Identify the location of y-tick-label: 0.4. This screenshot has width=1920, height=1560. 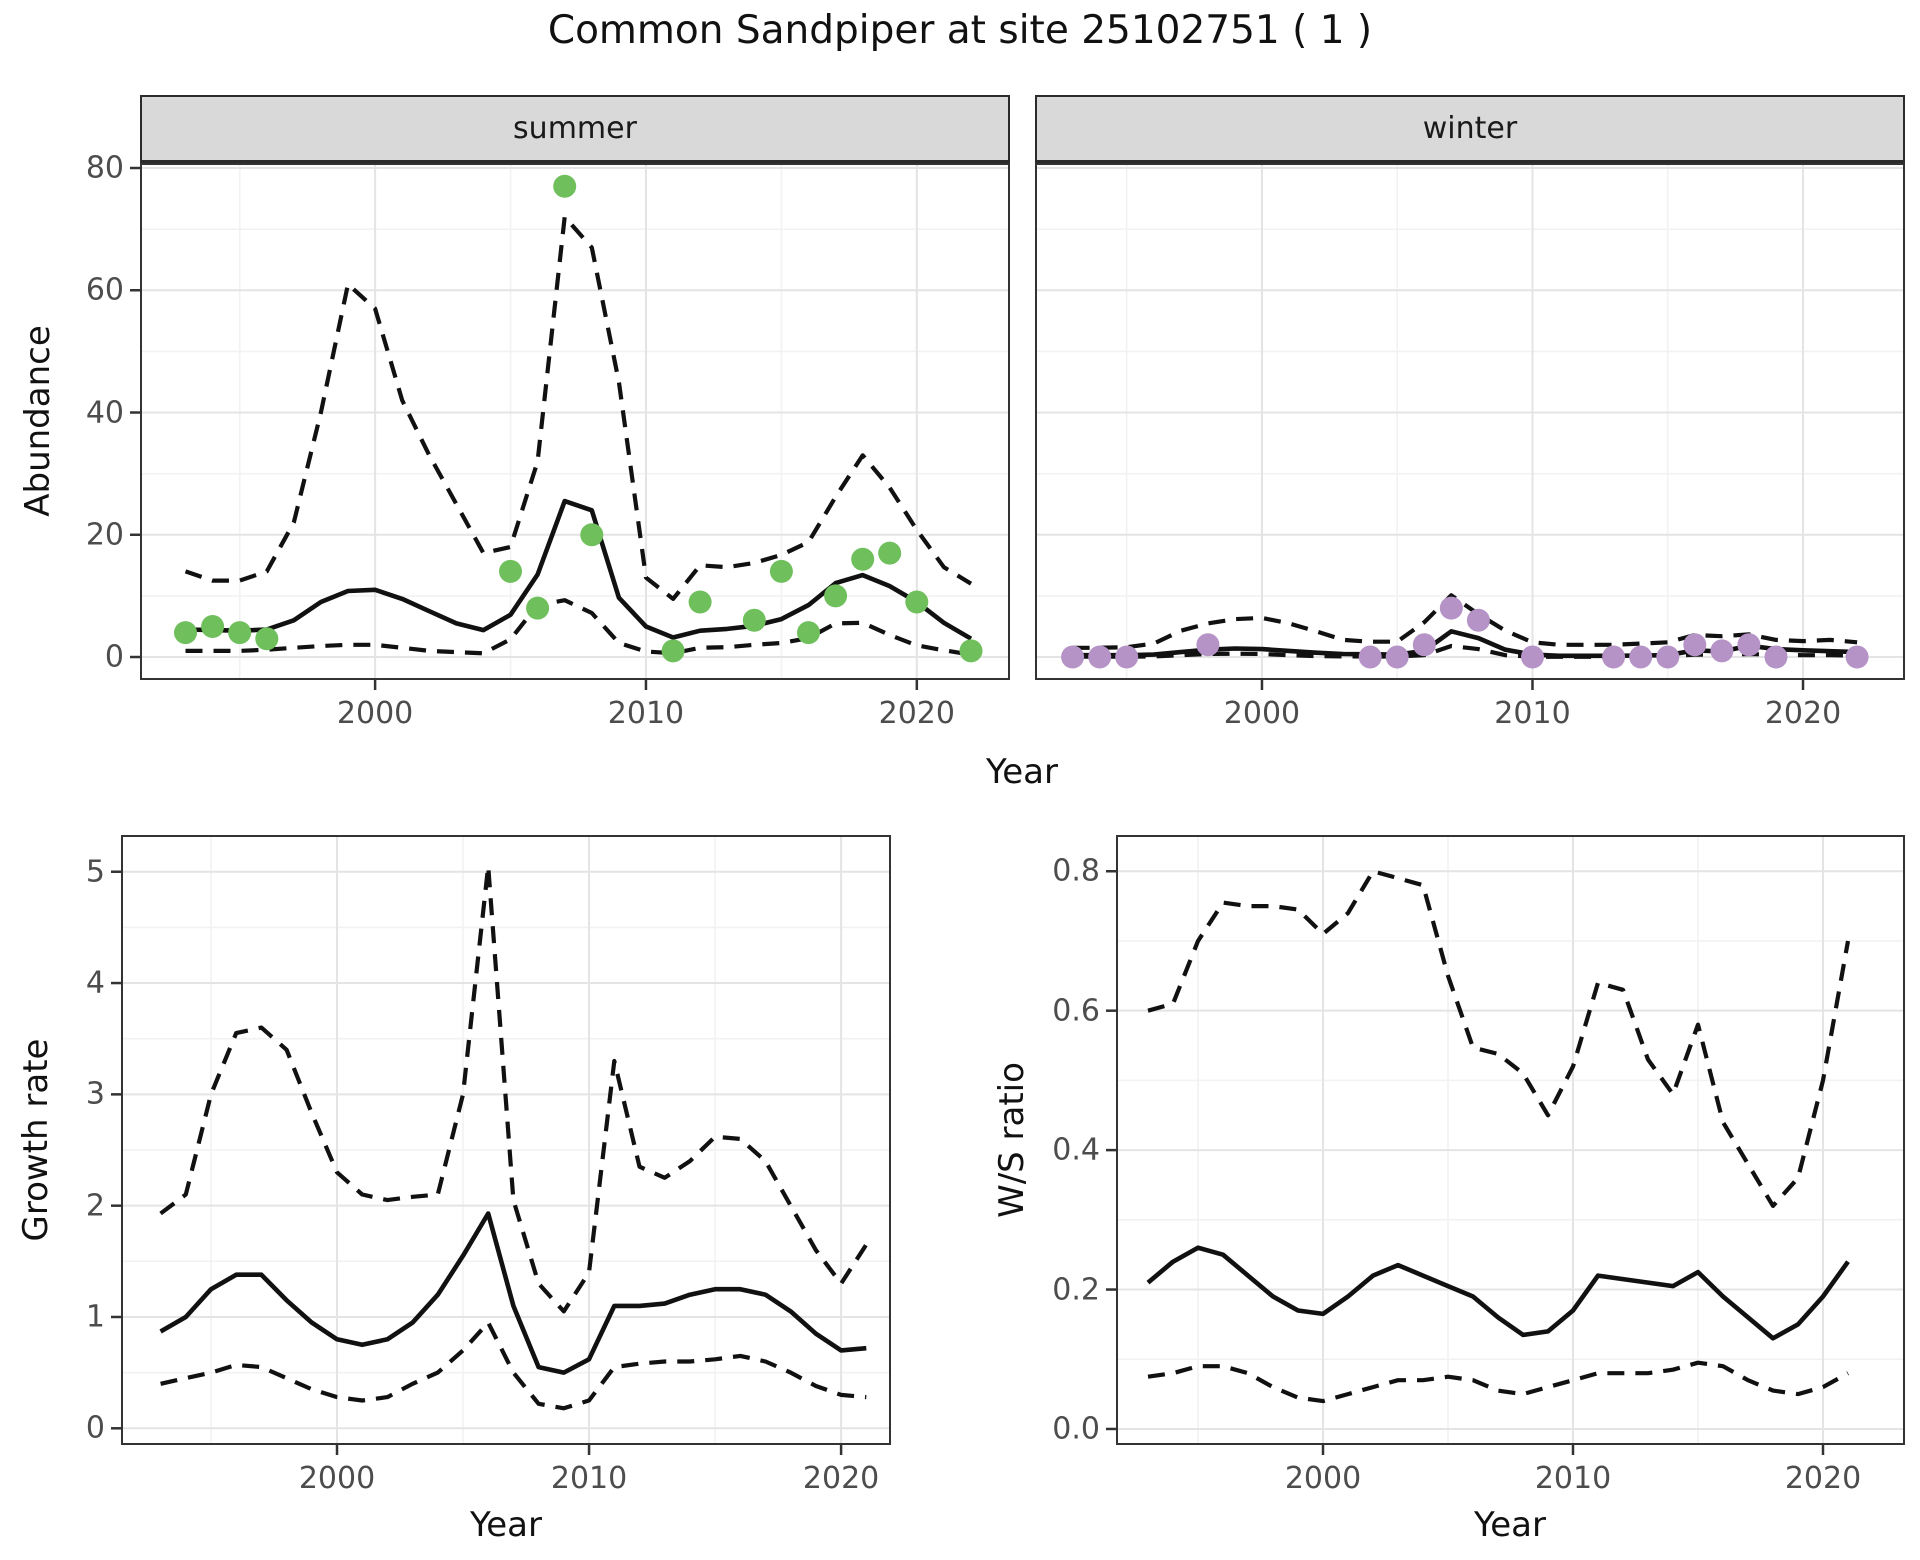
(1076, 1150).